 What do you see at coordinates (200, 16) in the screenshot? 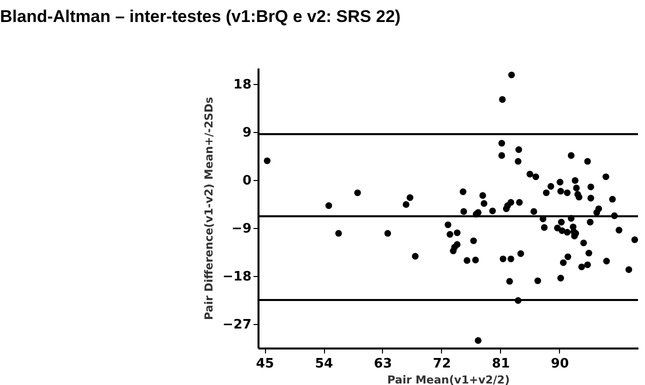
I see `chart-title: Bland-Altman – inter-testes (v1:BrQ e v2: SRS 22)` at bounding box center [200, 16].